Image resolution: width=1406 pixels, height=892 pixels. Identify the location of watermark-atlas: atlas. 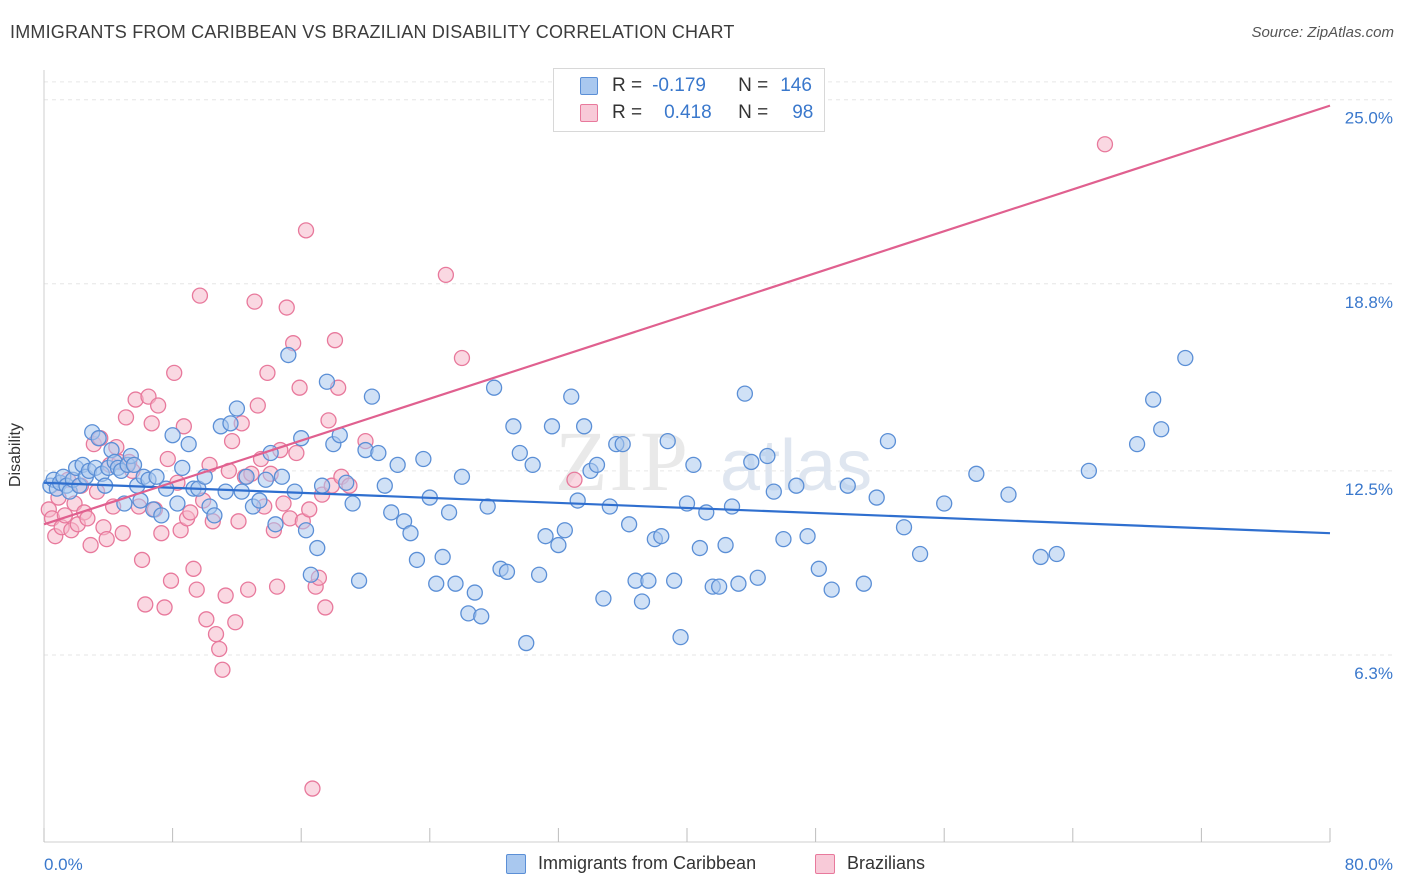
(796, 466).